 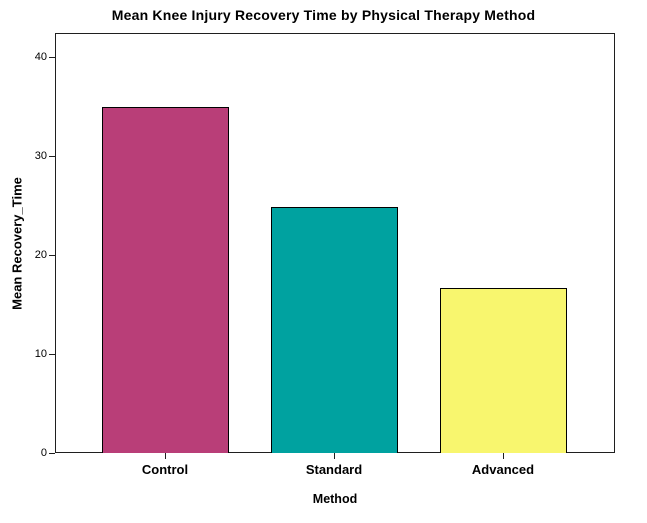 I want to click on x-tick-label: Advanced, so click(x=503, y=469).